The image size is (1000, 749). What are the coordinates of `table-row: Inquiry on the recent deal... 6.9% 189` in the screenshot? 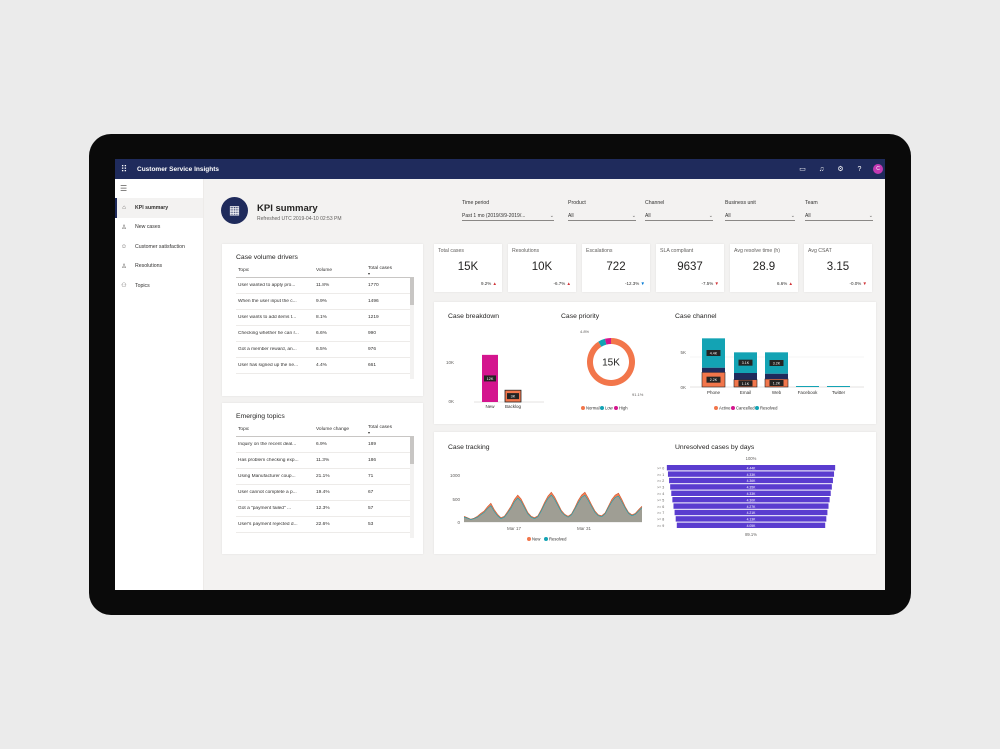 It's located at (324, 445).